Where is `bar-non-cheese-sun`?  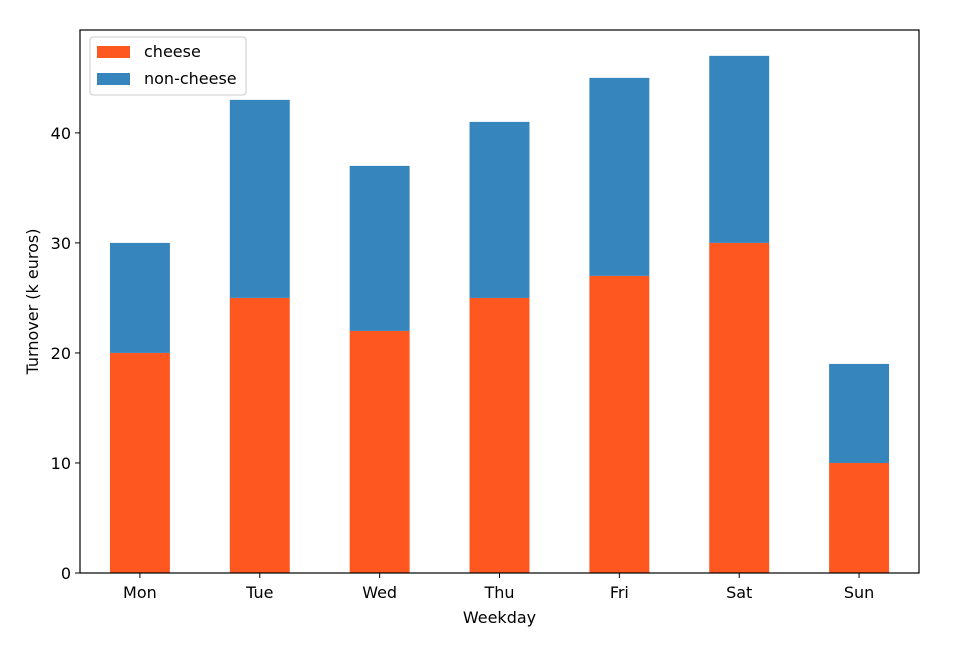
bar-non-cheese-sun is located at coordinates (859, 413).